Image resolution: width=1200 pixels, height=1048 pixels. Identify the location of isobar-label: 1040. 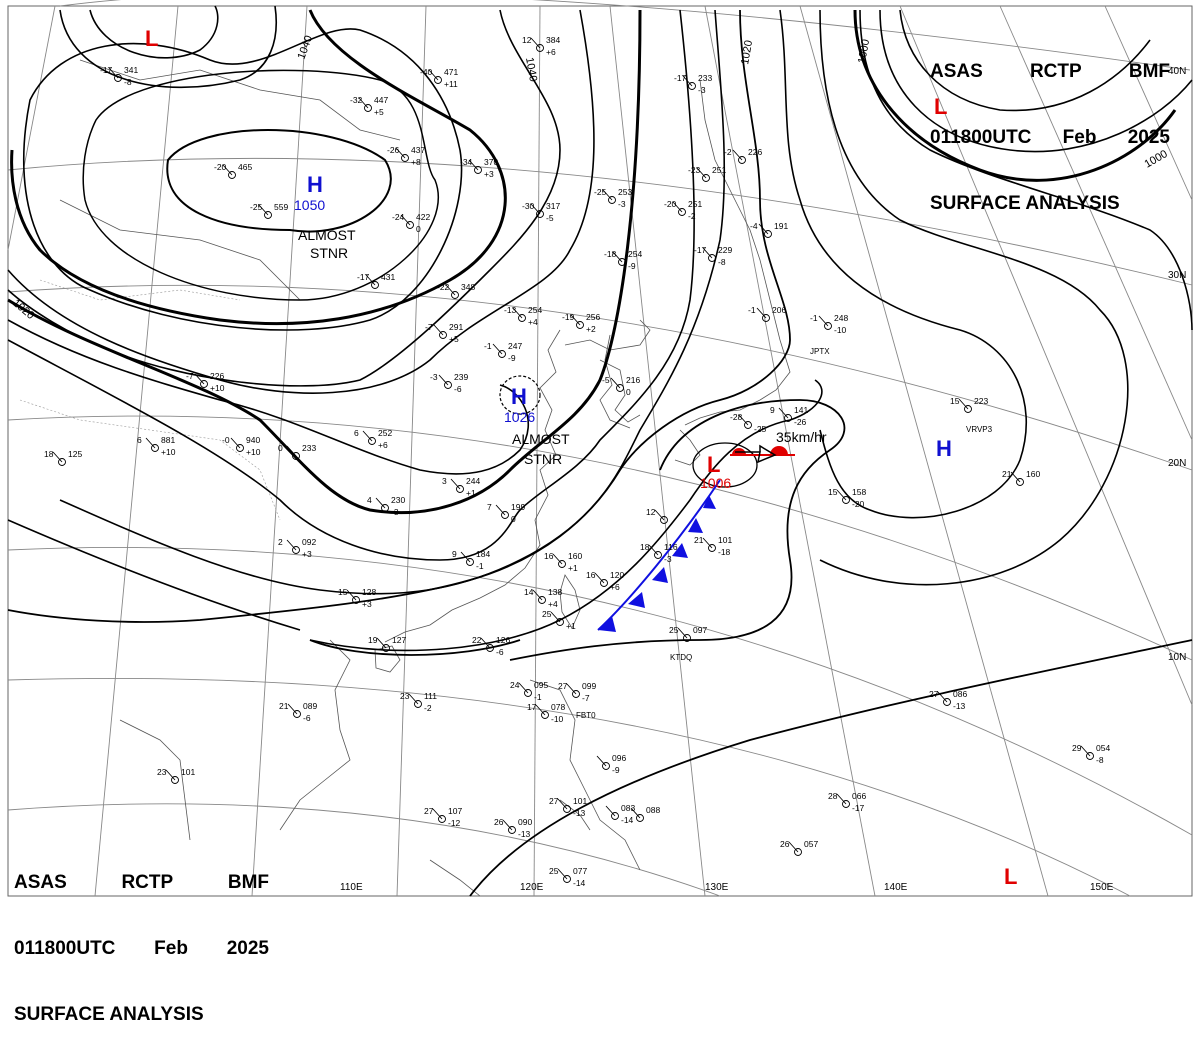
(306, 47).